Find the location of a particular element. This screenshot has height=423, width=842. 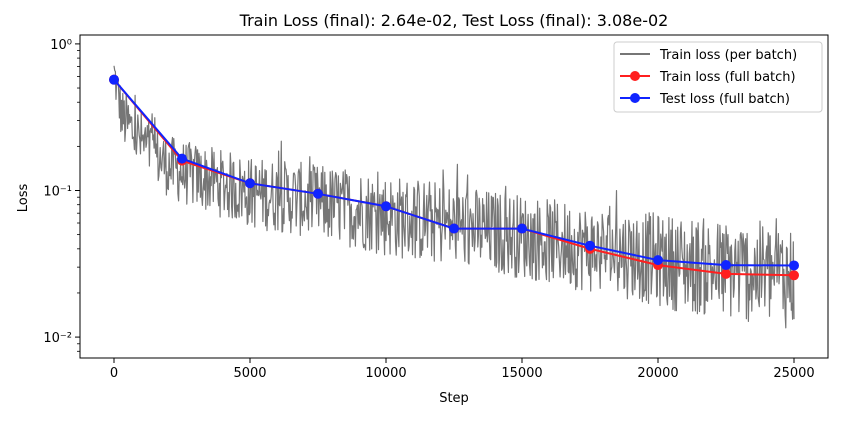

x-tick-label: 25000 is located at coordinates (793, 373).